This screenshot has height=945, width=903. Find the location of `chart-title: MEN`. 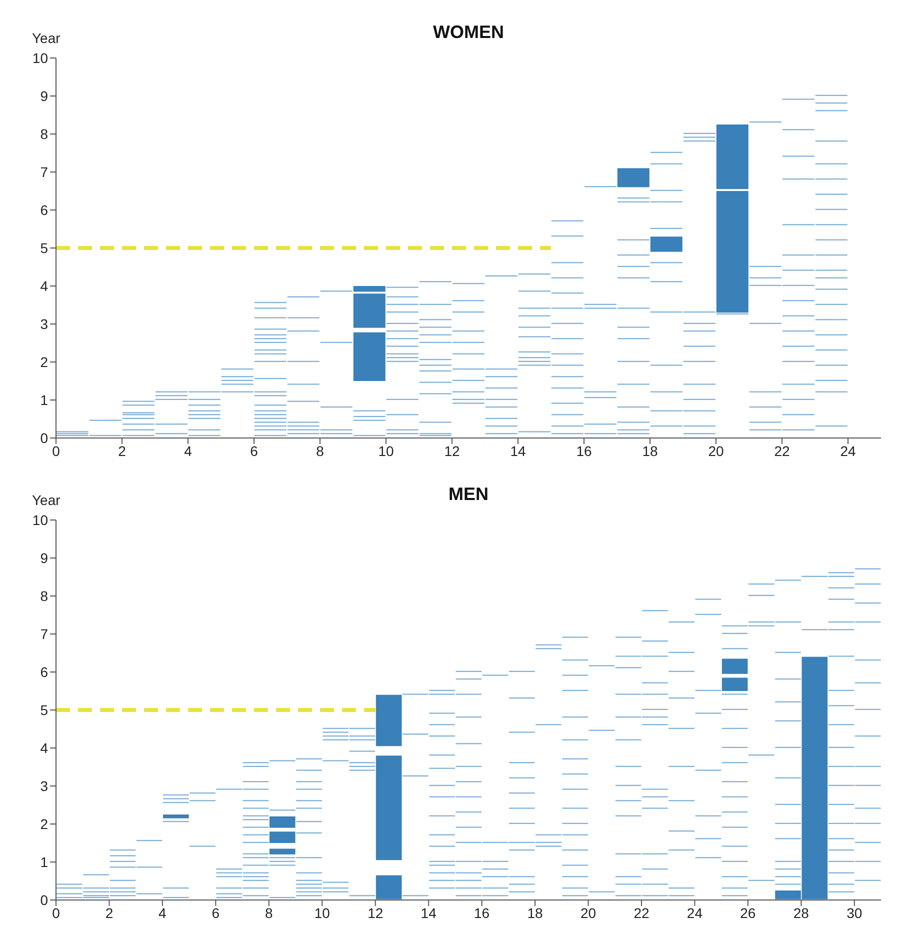

chart-title: MEN is located at coordinates (468, 494).